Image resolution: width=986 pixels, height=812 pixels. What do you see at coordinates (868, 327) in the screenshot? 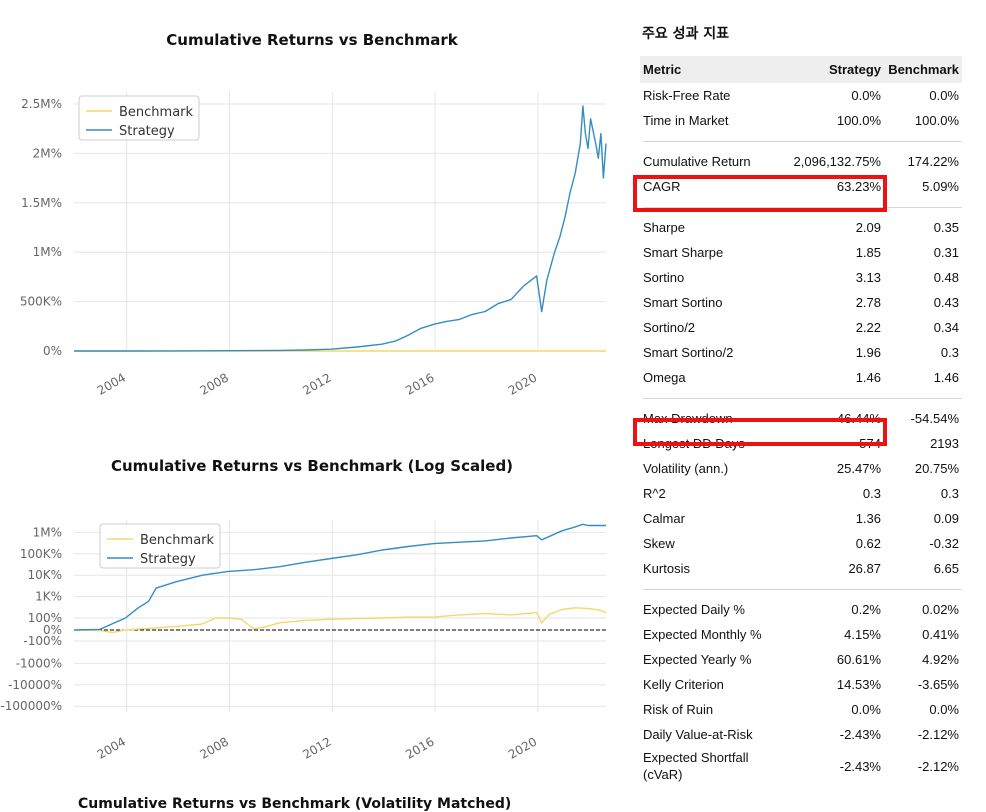
I see `strategy-value: 2.22` at bounding box center [868, 327].